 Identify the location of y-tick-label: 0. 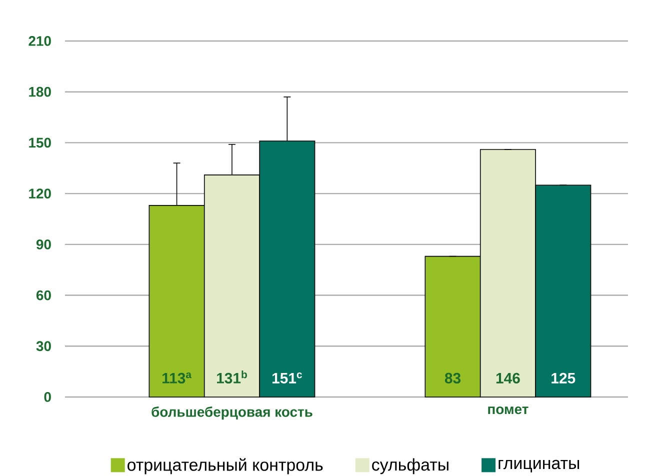
(47, 397).